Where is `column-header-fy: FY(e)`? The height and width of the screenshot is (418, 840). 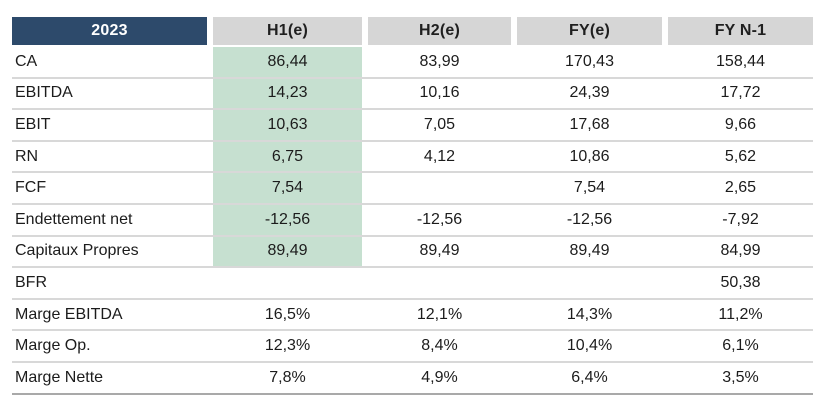
column-header-fy: FY(e) is located at coordinates (589, 31).